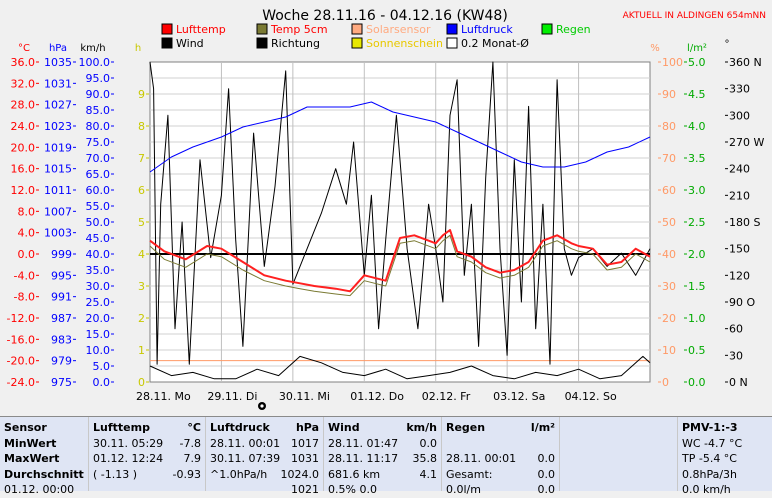 Image resolution: width=772 pixels, height=498 pixels. Describe the element at coordinates (24, 48) in the screenshot. I see `temp-axis-unit: °C` at that location.